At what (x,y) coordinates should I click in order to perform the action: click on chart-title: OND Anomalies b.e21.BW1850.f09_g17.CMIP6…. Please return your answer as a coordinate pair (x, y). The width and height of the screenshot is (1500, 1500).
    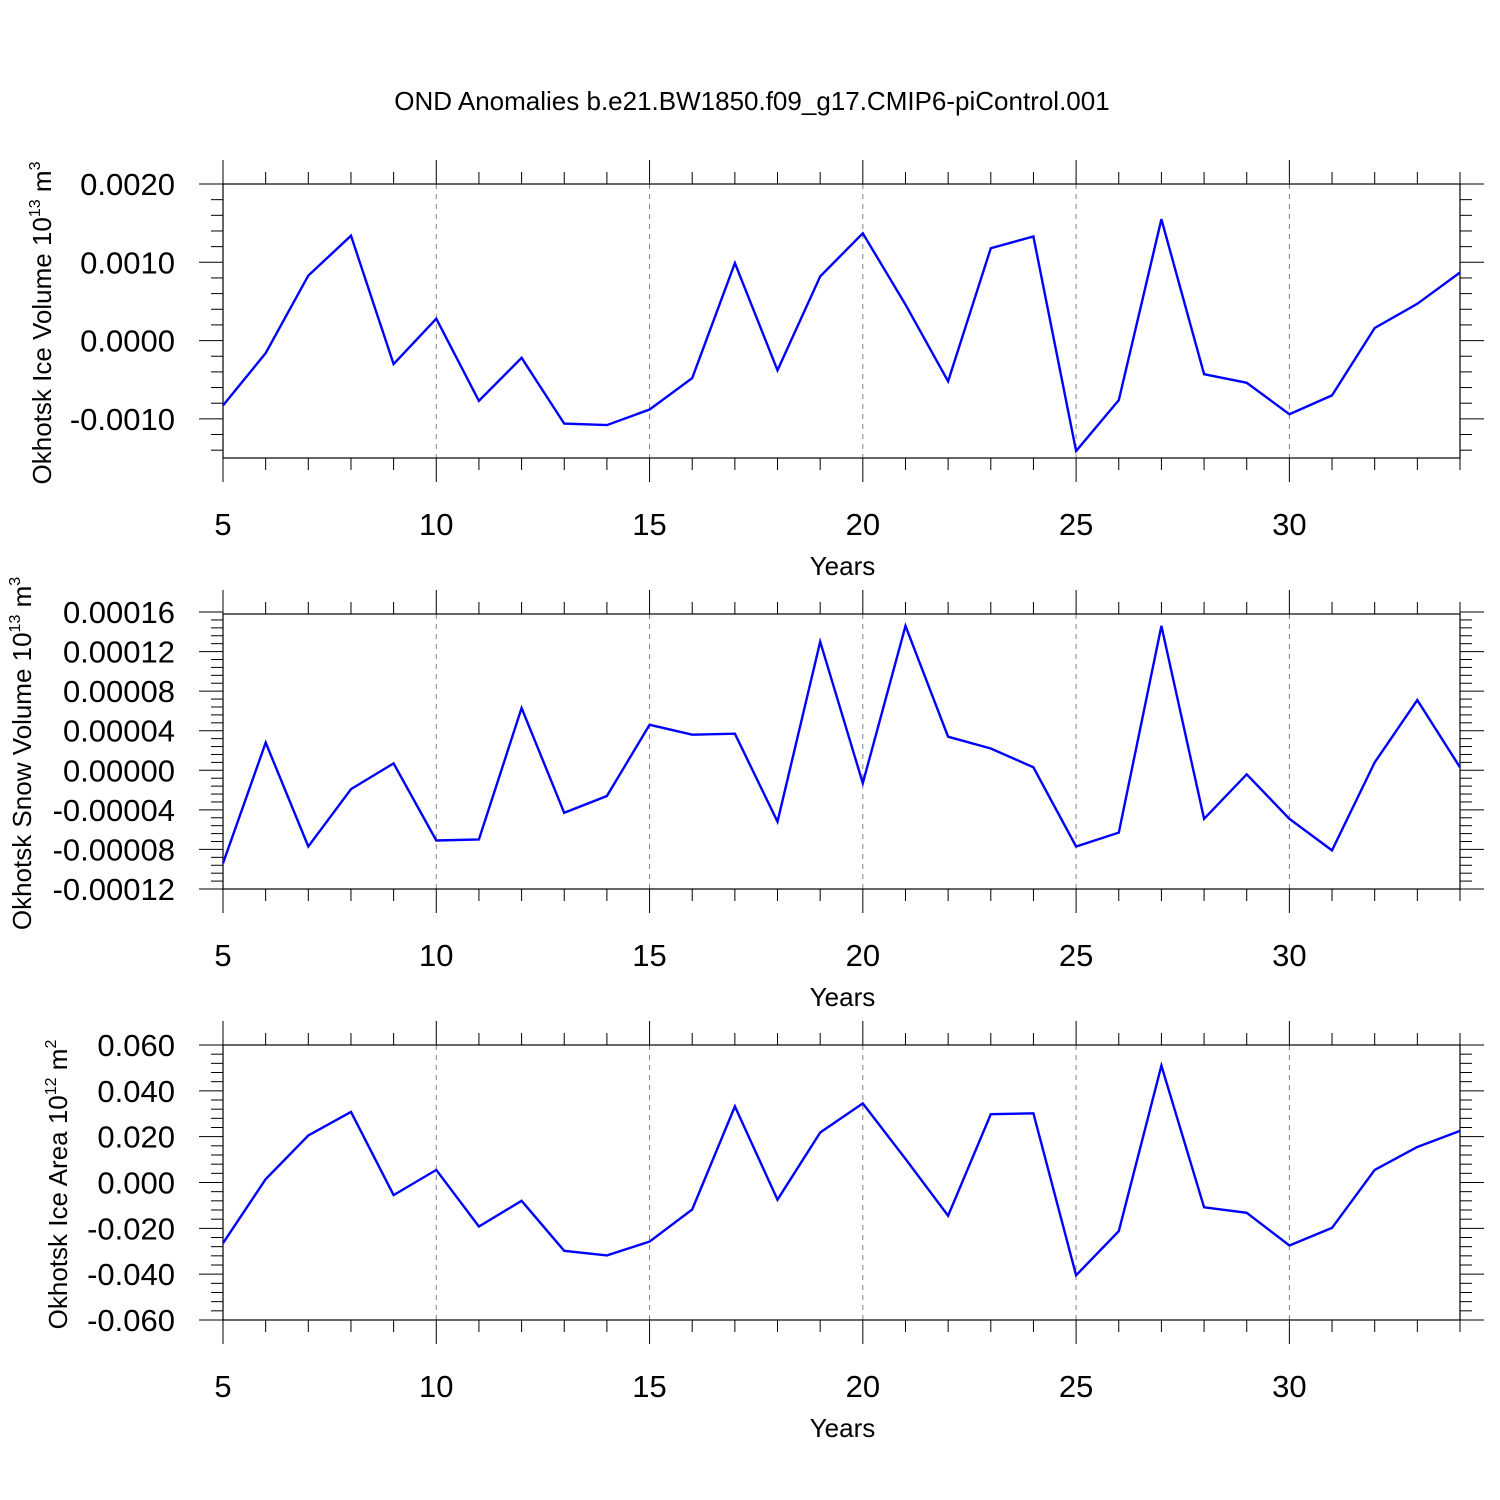
    Looking at the image, I should click on (751, 101).